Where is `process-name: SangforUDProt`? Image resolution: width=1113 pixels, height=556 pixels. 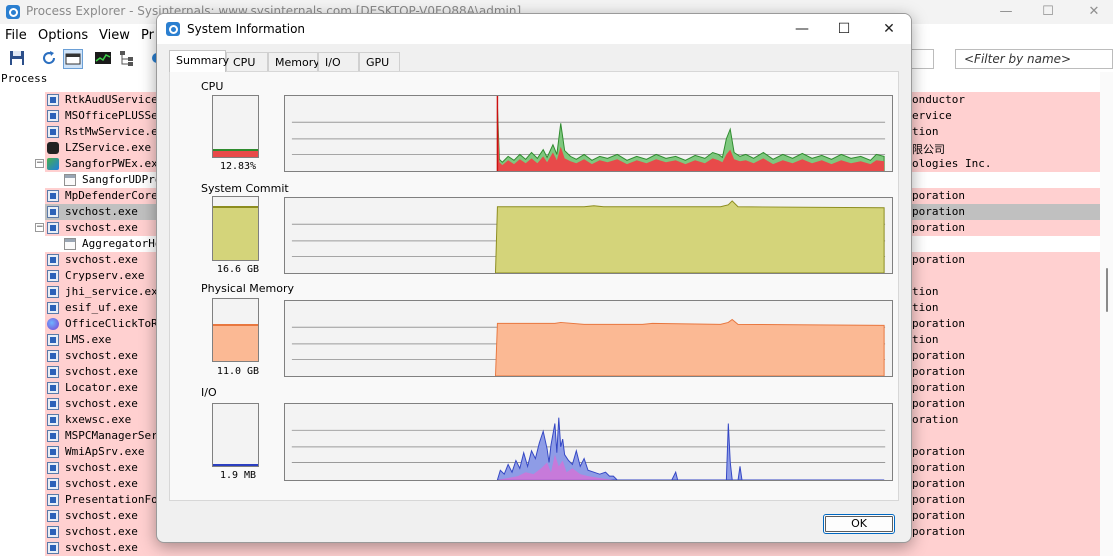
process-name: SangforUDProt is located at coordinates (125, 179).